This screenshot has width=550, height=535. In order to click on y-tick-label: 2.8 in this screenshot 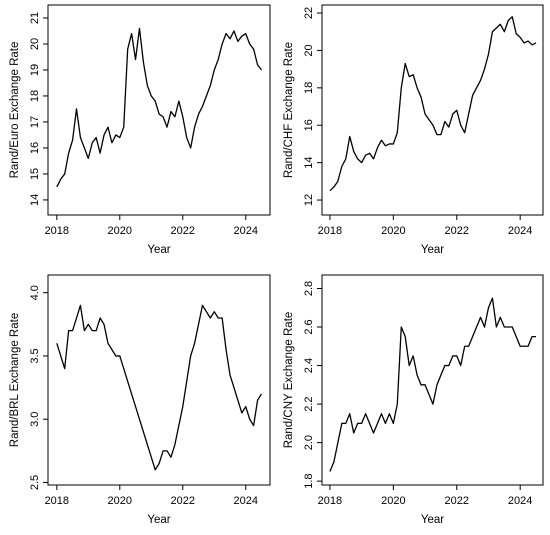, I will do `click(309, 288)`.